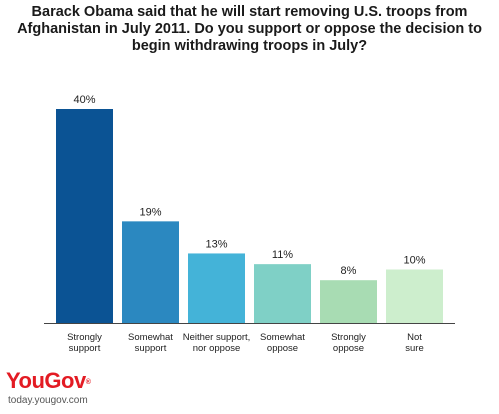  Describe the element at coordinates (25, 380) in the screenshot. I see `logo-you: You` at that location.